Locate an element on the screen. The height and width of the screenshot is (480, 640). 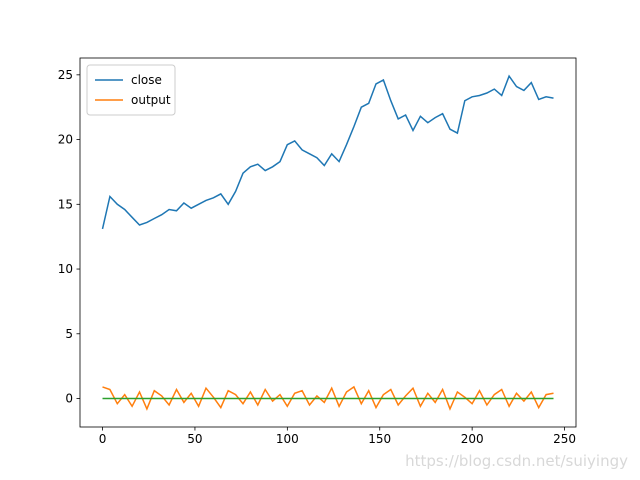
x-tick-label: 100 is located at coordinates (287, 439).